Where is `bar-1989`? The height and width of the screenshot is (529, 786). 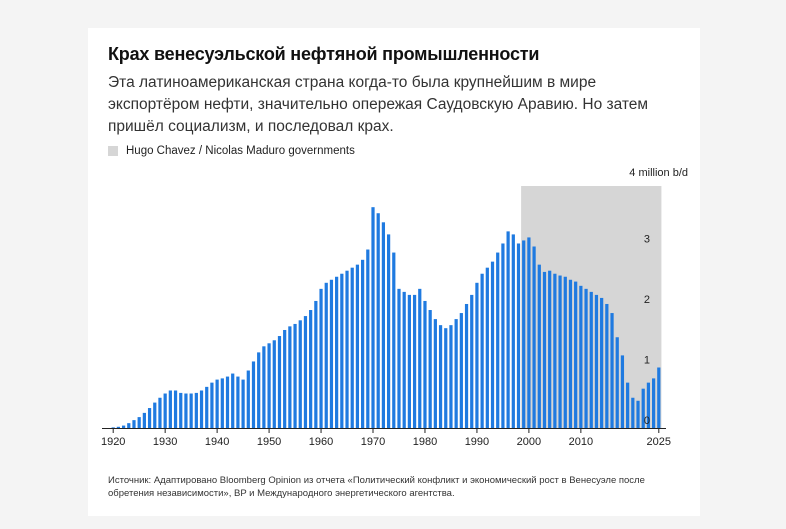 bar-1989 is located at coordinates (472, 361).